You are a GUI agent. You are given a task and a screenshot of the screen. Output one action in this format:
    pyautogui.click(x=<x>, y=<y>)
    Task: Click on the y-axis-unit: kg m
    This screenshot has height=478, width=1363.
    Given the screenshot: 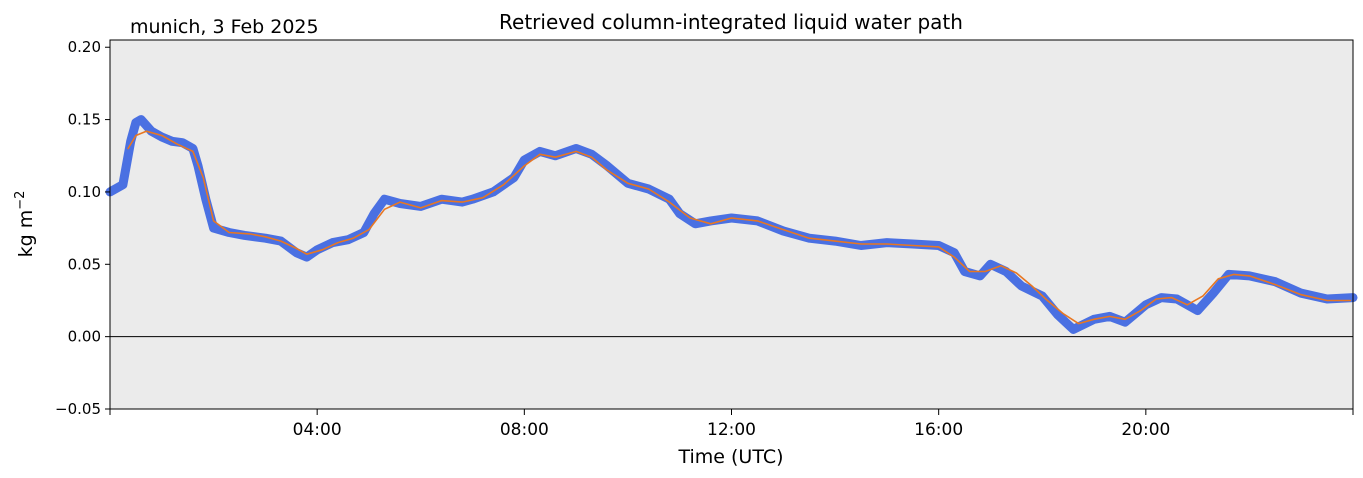 What is the action you would take?
    pyautogui.click(x=26, y=234)
    